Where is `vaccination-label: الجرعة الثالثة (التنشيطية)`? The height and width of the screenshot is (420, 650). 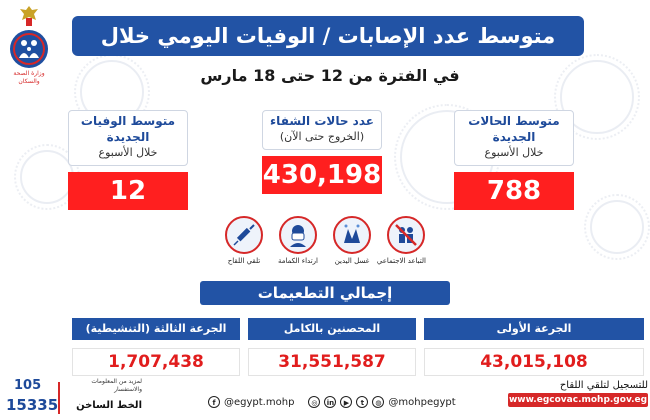
vaccination-label: الجرعة الثالثة (التنشيطية) is located at coordinates (156, 329).